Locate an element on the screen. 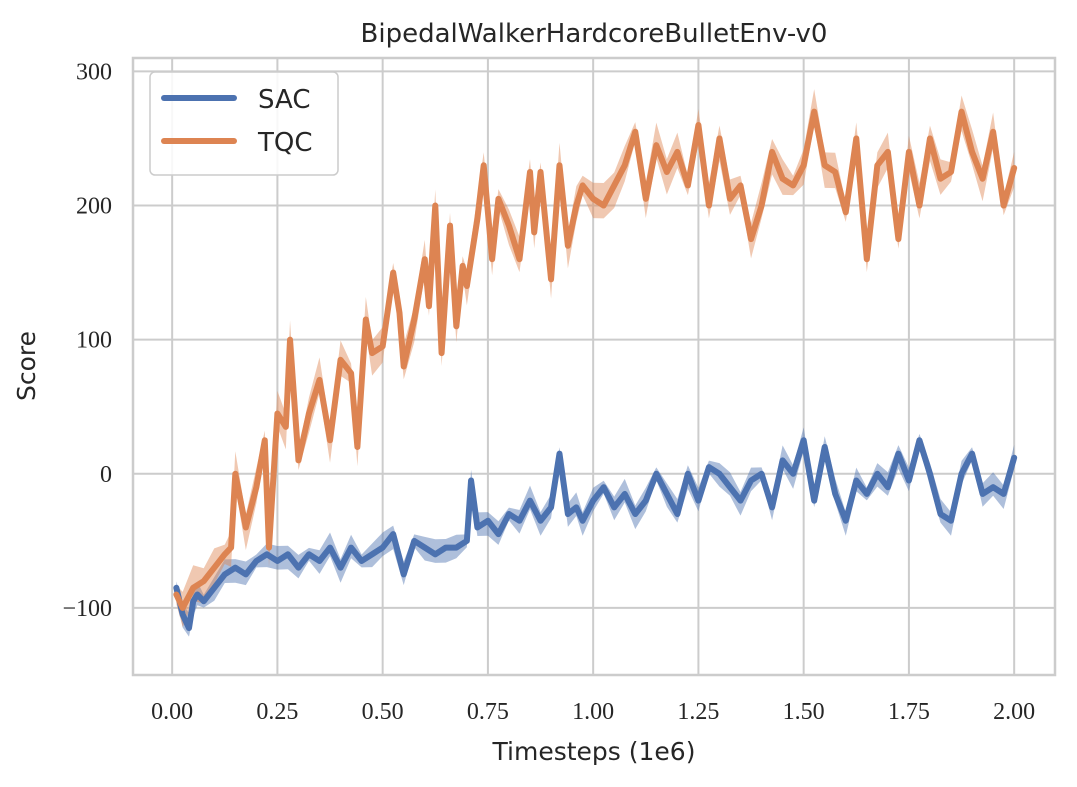  y-tick-label: 0 is located at coordinates (106, 475).